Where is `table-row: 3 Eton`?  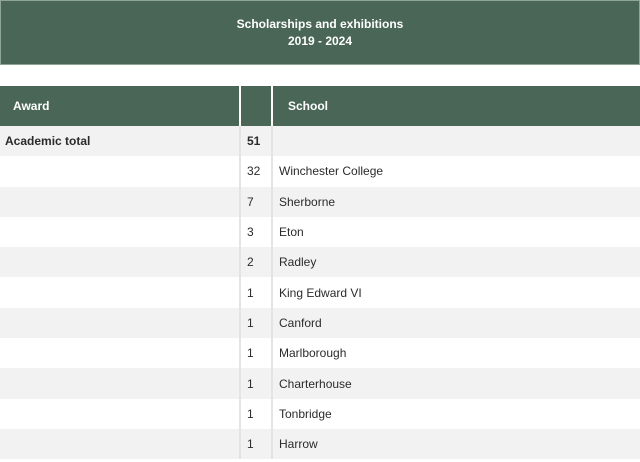
table-row: 3 Eton is located at coordinates (320, 232).